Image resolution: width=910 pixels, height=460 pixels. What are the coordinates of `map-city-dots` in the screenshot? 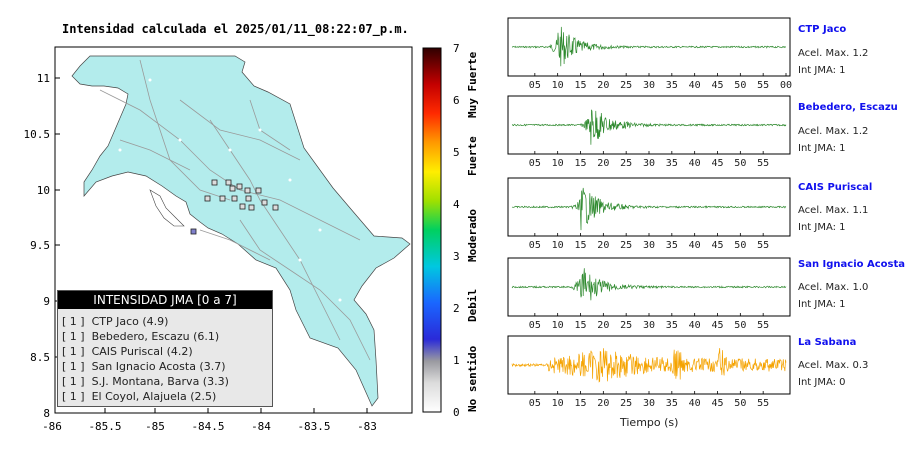 It's located at (230, 190).